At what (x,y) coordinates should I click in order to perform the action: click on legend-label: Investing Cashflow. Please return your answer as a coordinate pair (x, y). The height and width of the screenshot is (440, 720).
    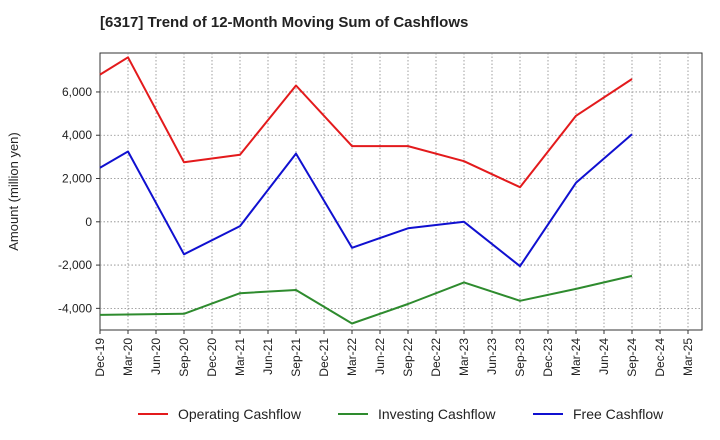
    Looking at the image, I should click on (437, 414).